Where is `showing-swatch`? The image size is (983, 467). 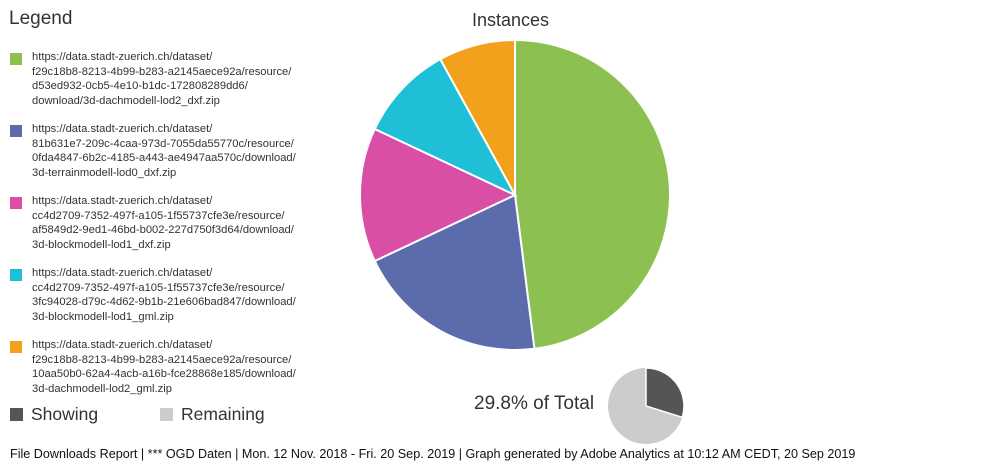
showing-swatch is located at coordinates (16, 414).